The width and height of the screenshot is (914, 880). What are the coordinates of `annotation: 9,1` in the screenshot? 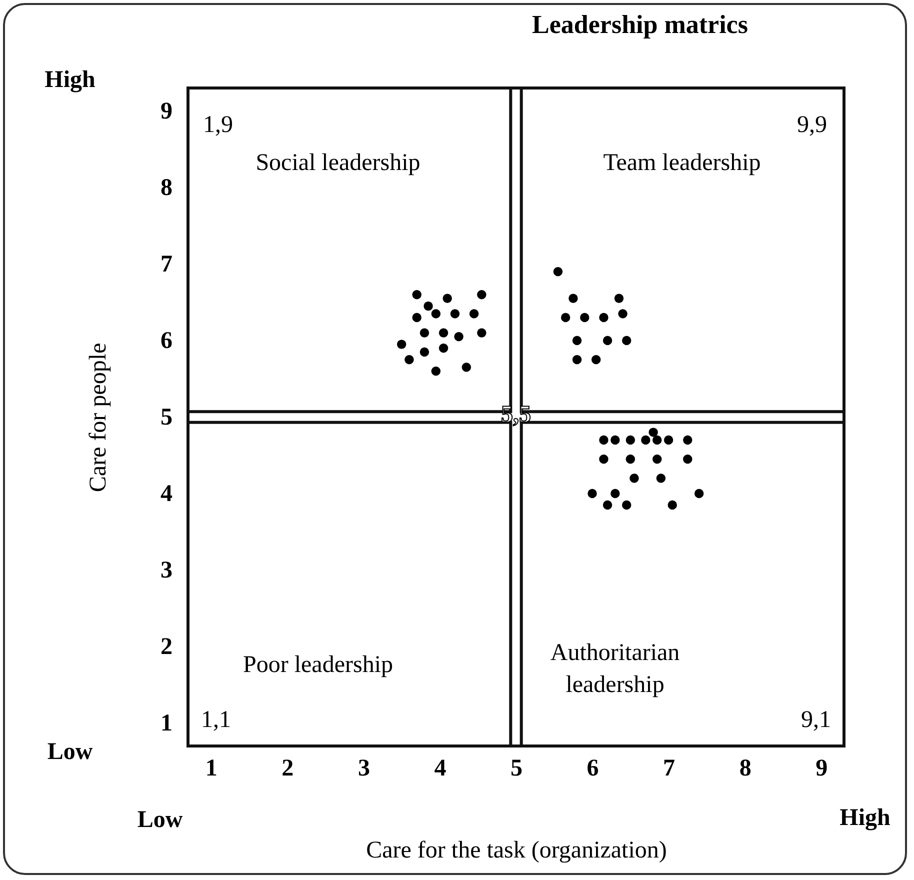 It's located at (816, 720).